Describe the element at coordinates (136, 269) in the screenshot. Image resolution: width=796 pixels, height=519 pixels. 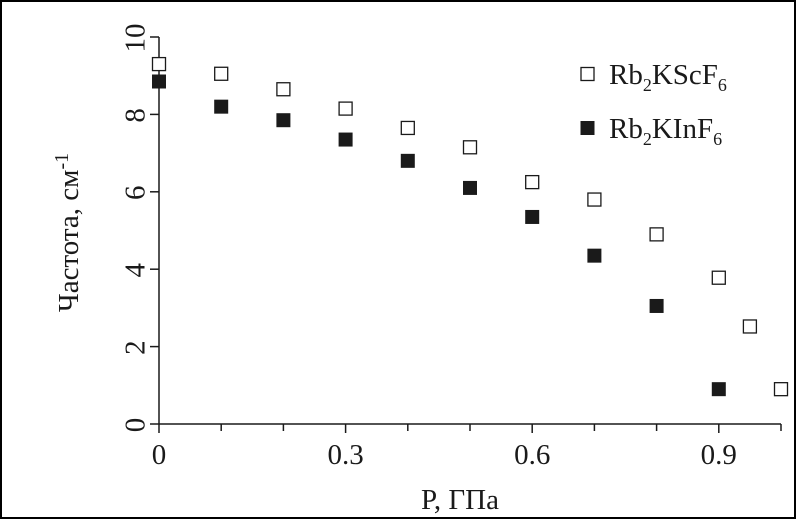
I see `y-tick-label: 4` at that location.